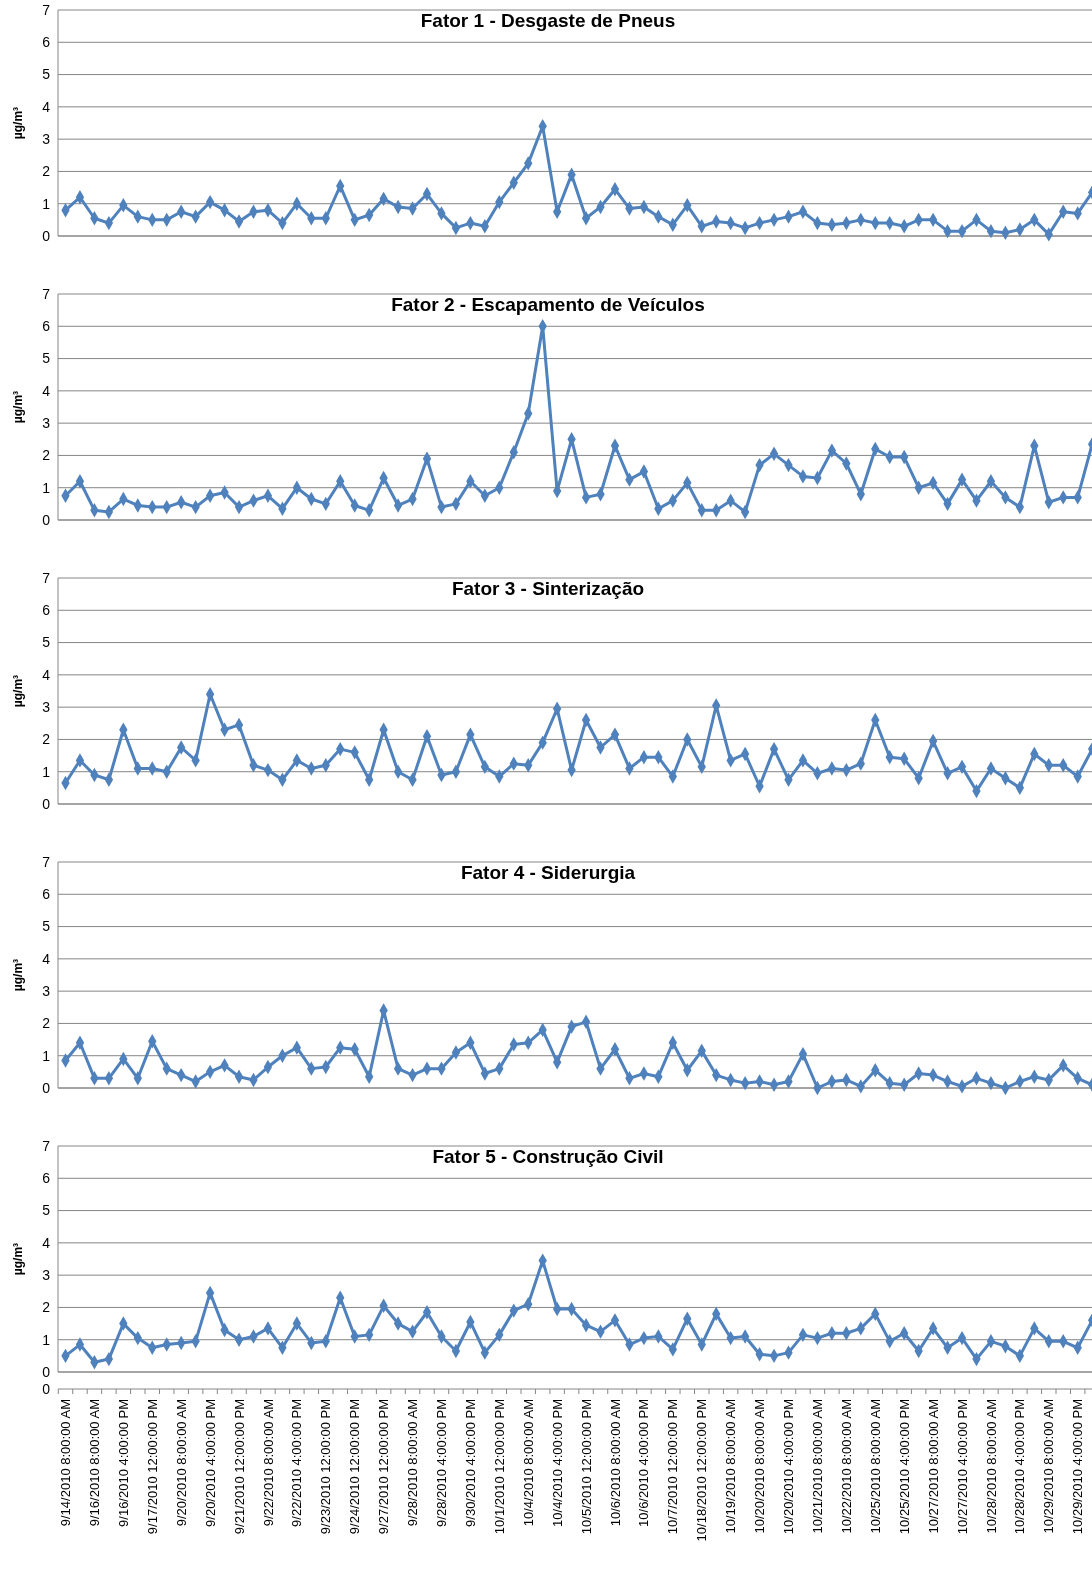 This screenshot has width=1092, height=1581. What do you see at coordinates (152, 1467) in the screenshot?
I see `x-tick-label: 9/17/2010 12:00:00 PM` at bounding box center [152, 1467].